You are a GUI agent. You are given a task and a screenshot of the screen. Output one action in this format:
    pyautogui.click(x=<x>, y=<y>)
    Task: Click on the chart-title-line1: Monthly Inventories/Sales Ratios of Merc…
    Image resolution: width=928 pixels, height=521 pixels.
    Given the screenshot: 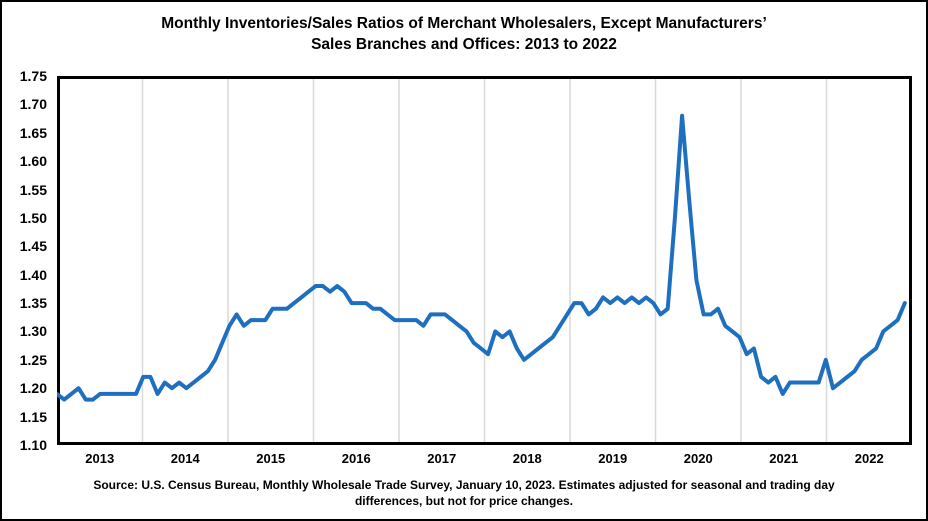 What is the action you would take?
    pyautogui.click(x=464, y=23)
    